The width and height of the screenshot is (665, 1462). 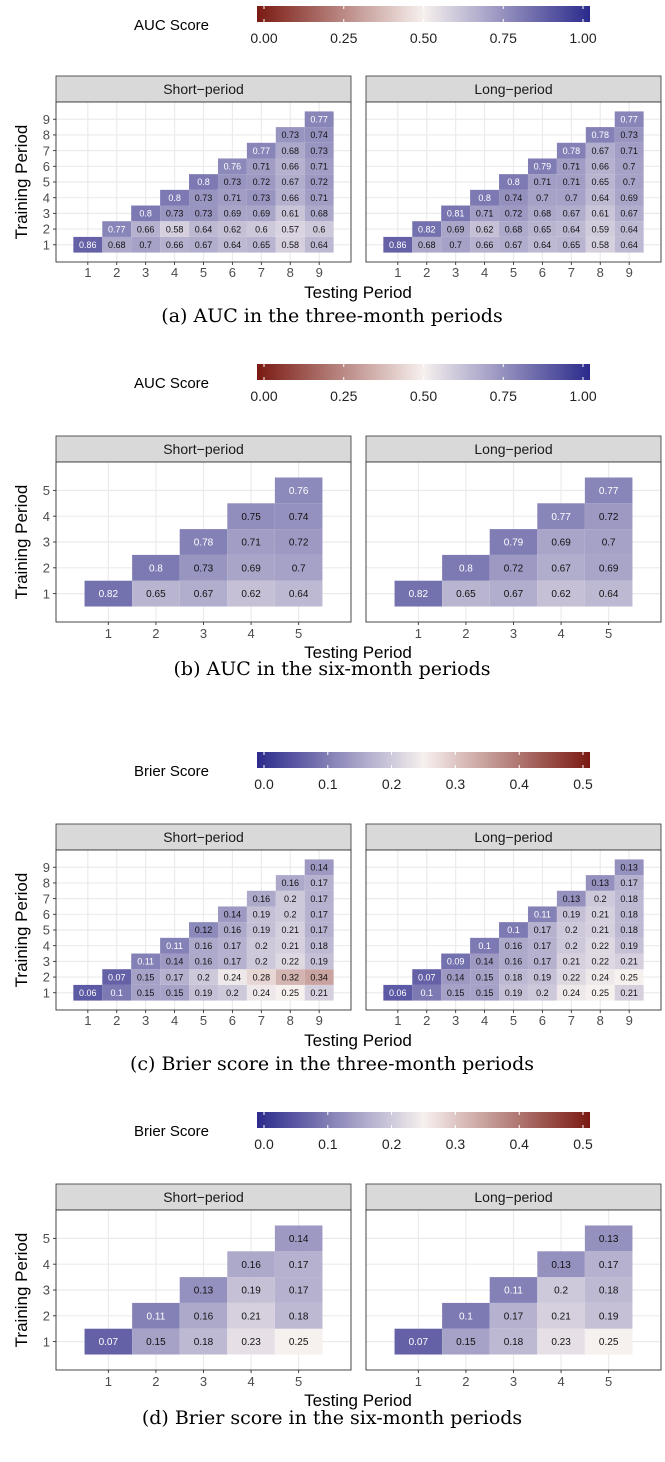 I want to click on cell-label: 0.24, so click(x=233, y=977).